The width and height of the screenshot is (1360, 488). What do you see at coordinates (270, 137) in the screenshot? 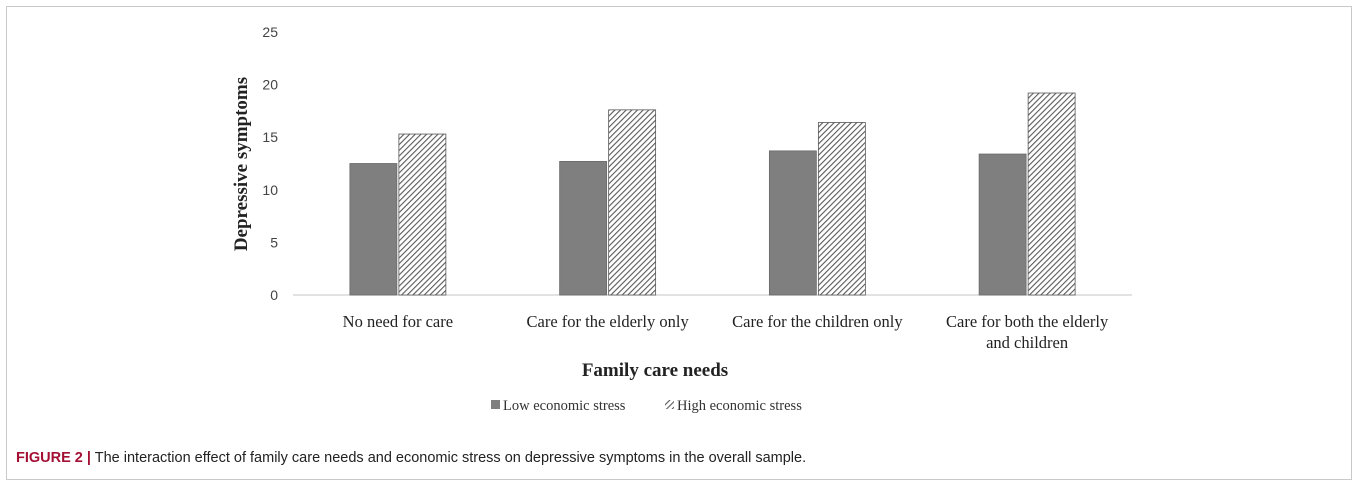
I see `y-tick-label: 15` at bounding box center [270, 137].